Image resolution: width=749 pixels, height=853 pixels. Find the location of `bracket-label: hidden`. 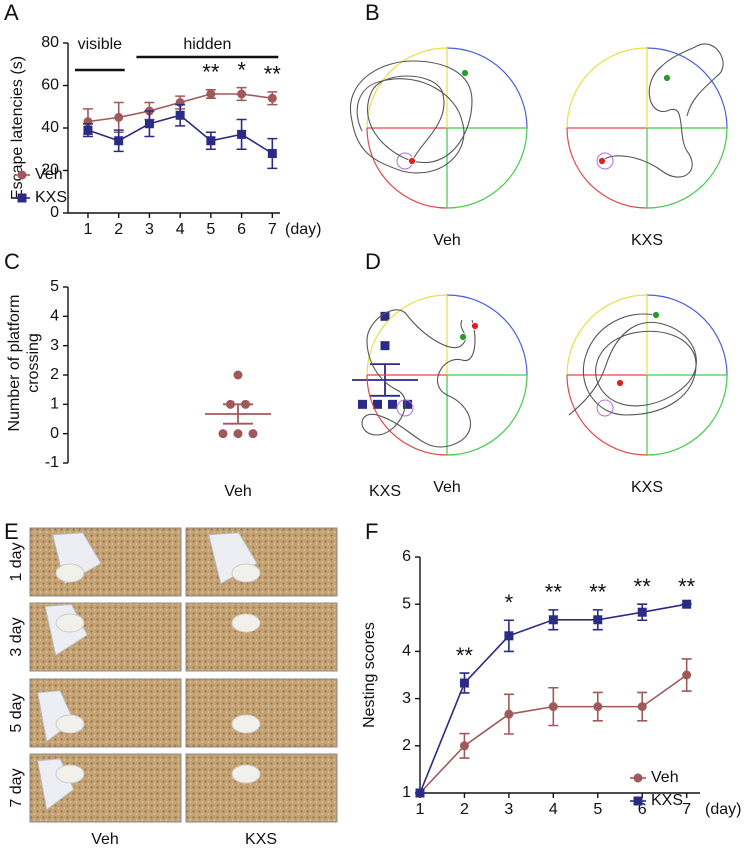

bracket-label: hidden is located at coordinates (207, 44).